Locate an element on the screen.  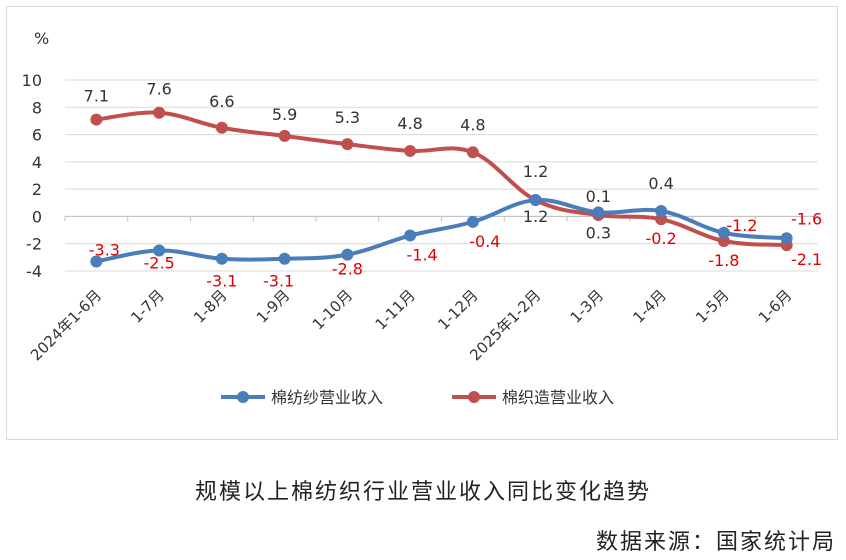
y-tick-label: 2 is located at coordinates (37, 189).